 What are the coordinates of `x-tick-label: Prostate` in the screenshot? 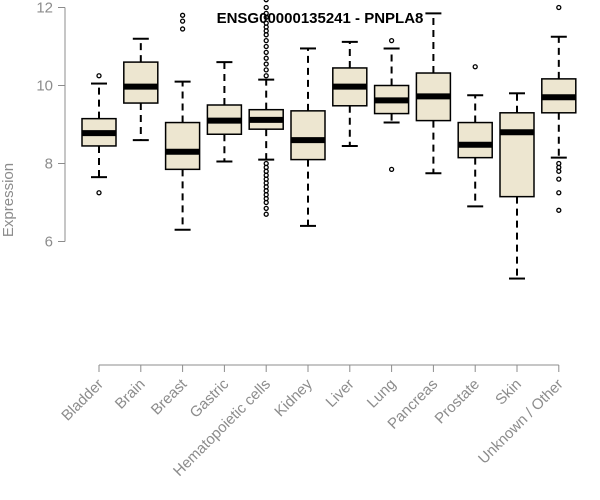 It's located at (457, 402).